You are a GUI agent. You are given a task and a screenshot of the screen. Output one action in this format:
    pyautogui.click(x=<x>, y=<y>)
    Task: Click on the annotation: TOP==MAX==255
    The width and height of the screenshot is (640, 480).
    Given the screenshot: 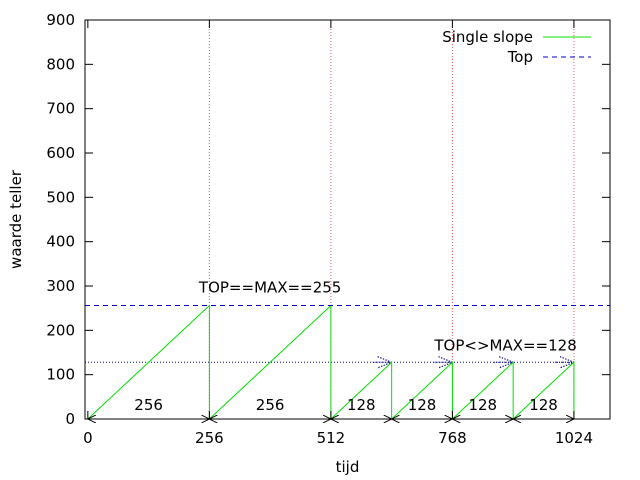 What is the action you would take?
    pyautogui.click(x=269, y=288)
    